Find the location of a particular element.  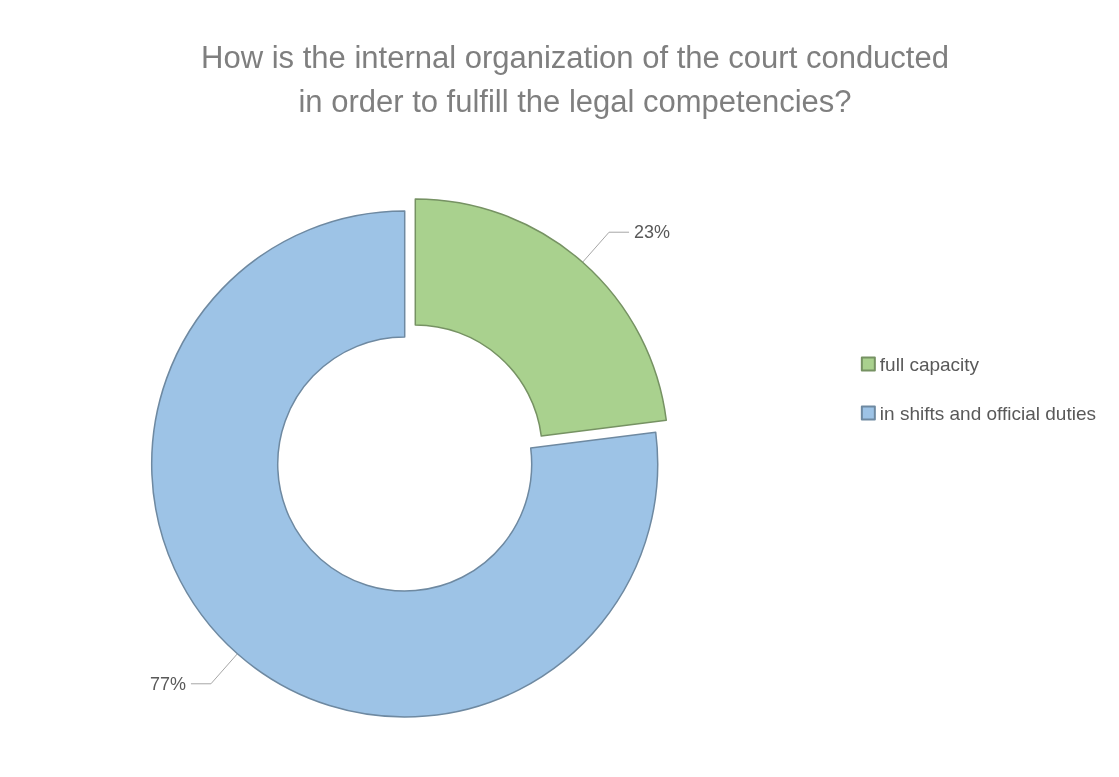

legend-label: full capacity is located at coordinates (929, 364).